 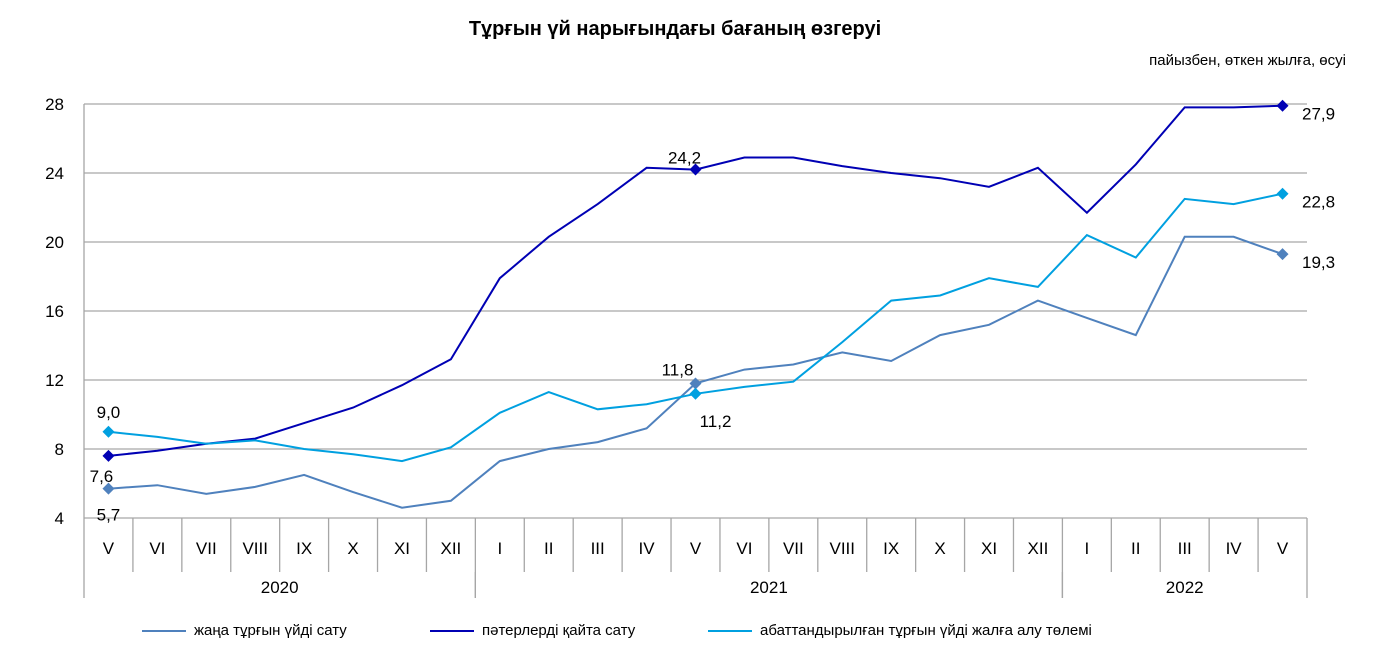 I want to click on y-tick-label: 16, so click(x=54, y=311).